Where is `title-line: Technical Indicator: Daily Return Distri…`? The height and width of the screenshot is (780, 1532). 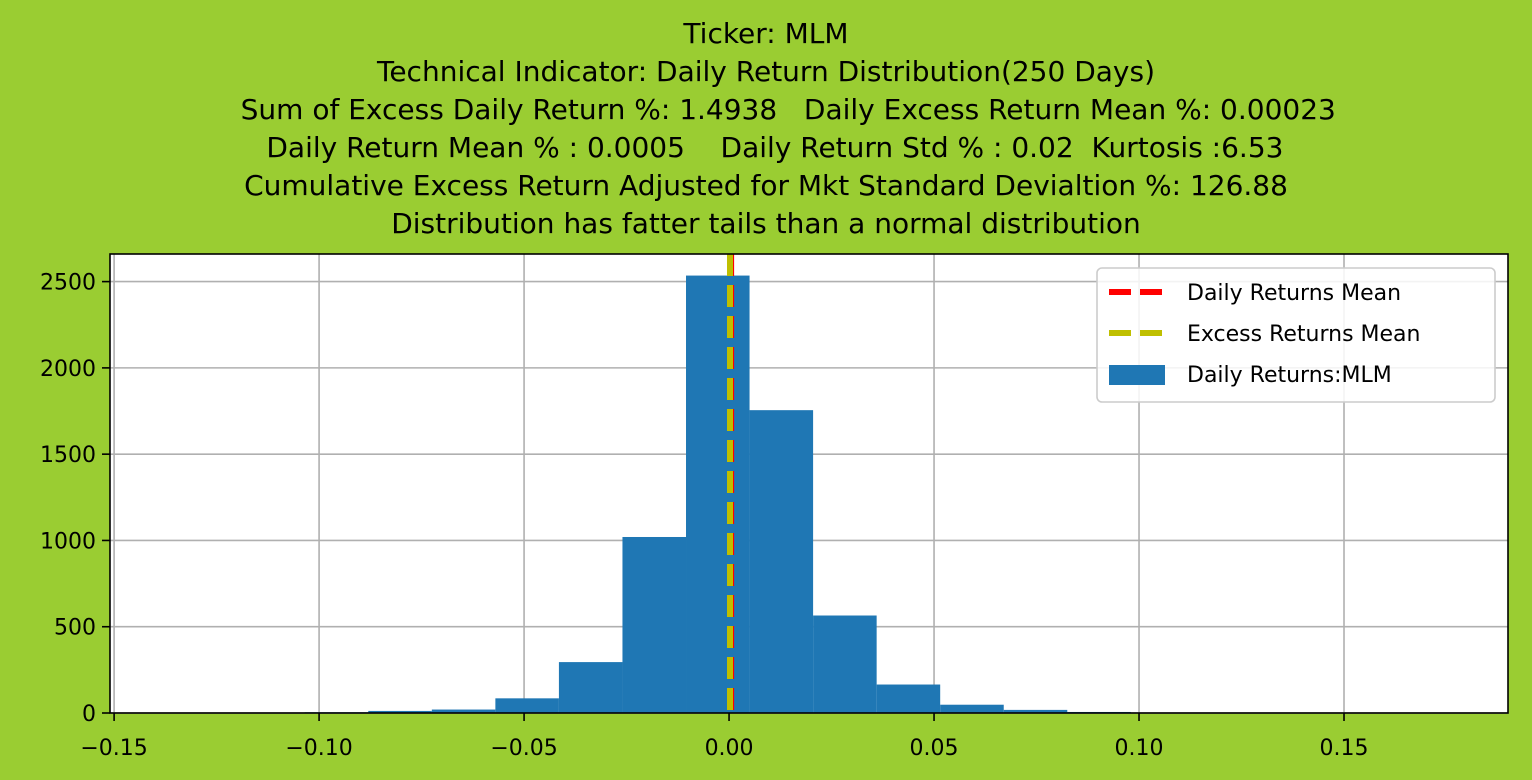 title-line: Technical Indicator: Daily Return Distri… is located at coordinates (766, 71).